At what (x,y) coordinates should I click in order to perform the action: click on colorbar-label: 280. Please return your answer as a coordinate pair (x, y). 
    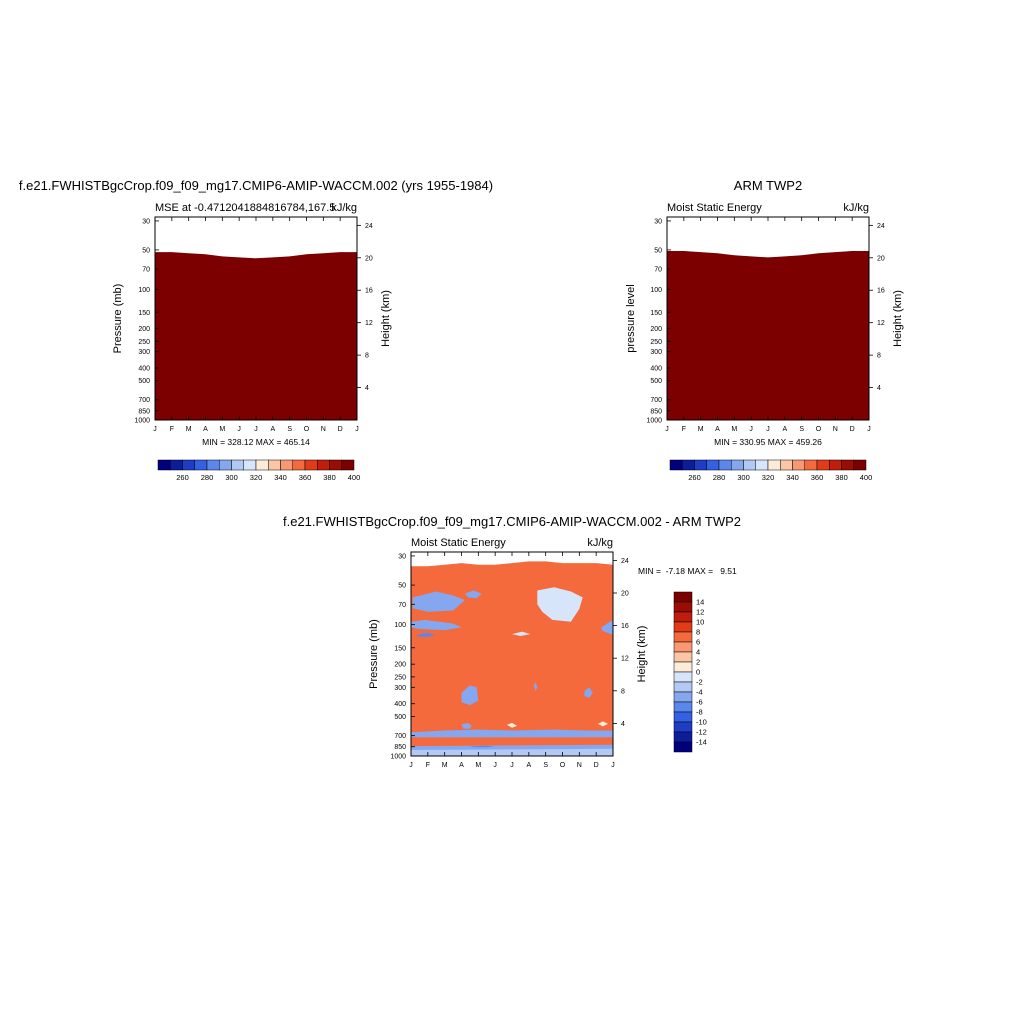
    Looking at the image, I should click on (207, 477).